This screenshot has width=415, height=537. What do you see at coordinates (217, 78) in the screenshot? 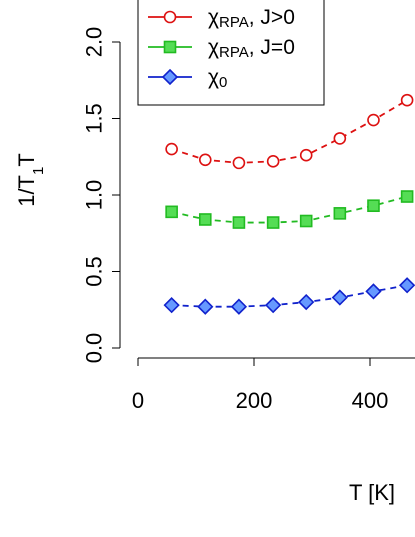
I see `legend-label-2: χ0` at bounding box center [217, 78].